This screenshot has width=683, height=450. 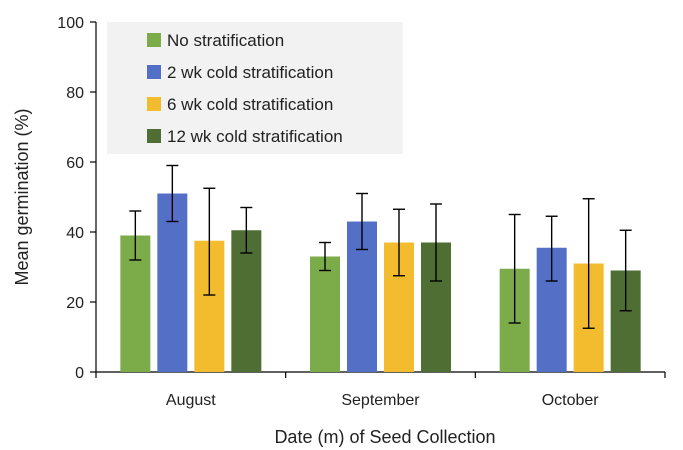 I want to click on legend-label: No stratification, so click(x=225, y=40).